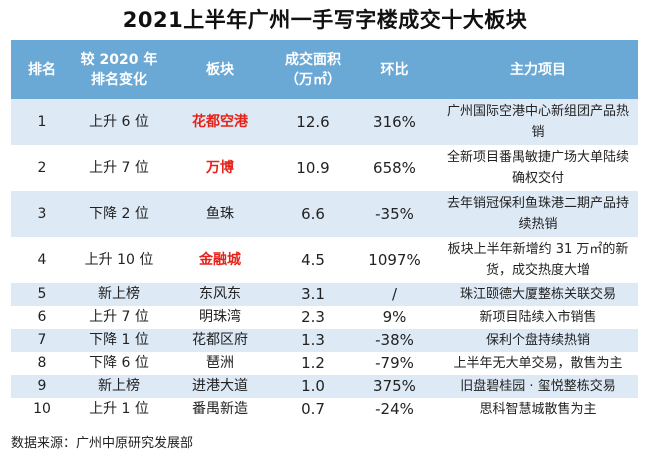 Image resolution: width=650 pixels, height=457 pixels. I want to click on table-row: 1 上升 6 位花都空港 12.6 316% 广州国际空港中心新组团产品热销, so click(324, 122).